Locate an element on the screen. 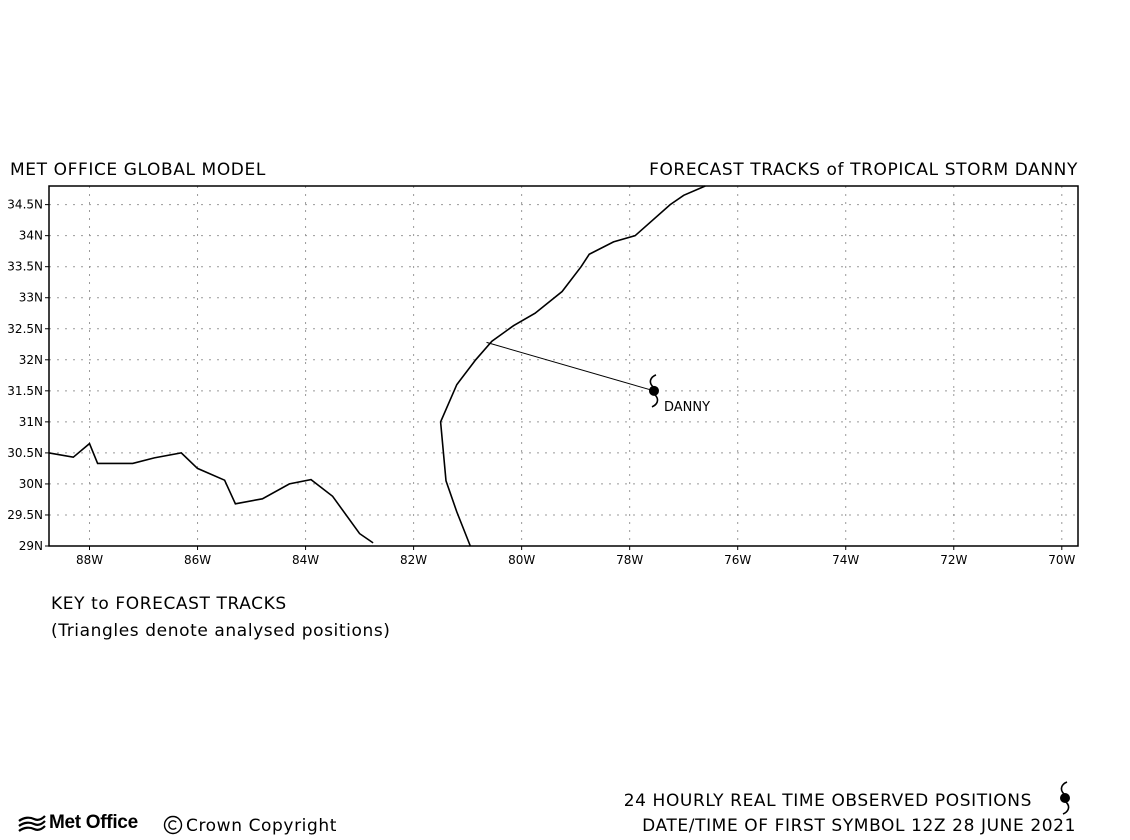  met-office-logo-text: Met Office is located at coordinates (93, 822).